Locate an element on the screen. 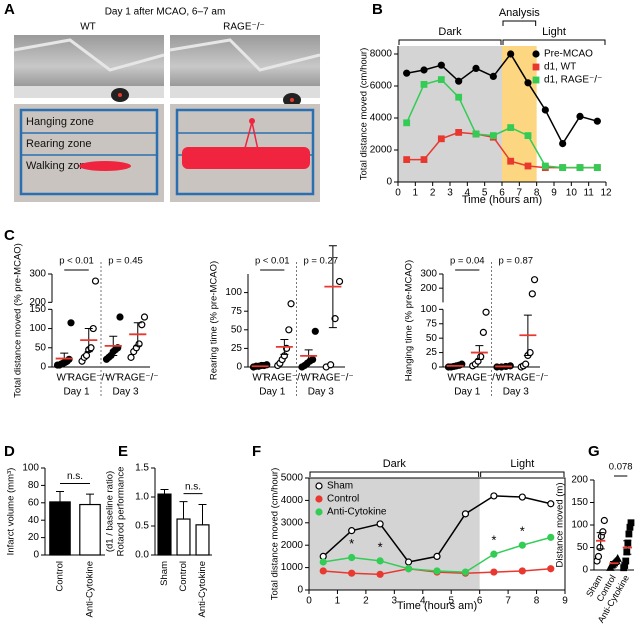 This screenshot has width=637, height=640. legend-label: d1, WT is located at coordinates (560, 67).